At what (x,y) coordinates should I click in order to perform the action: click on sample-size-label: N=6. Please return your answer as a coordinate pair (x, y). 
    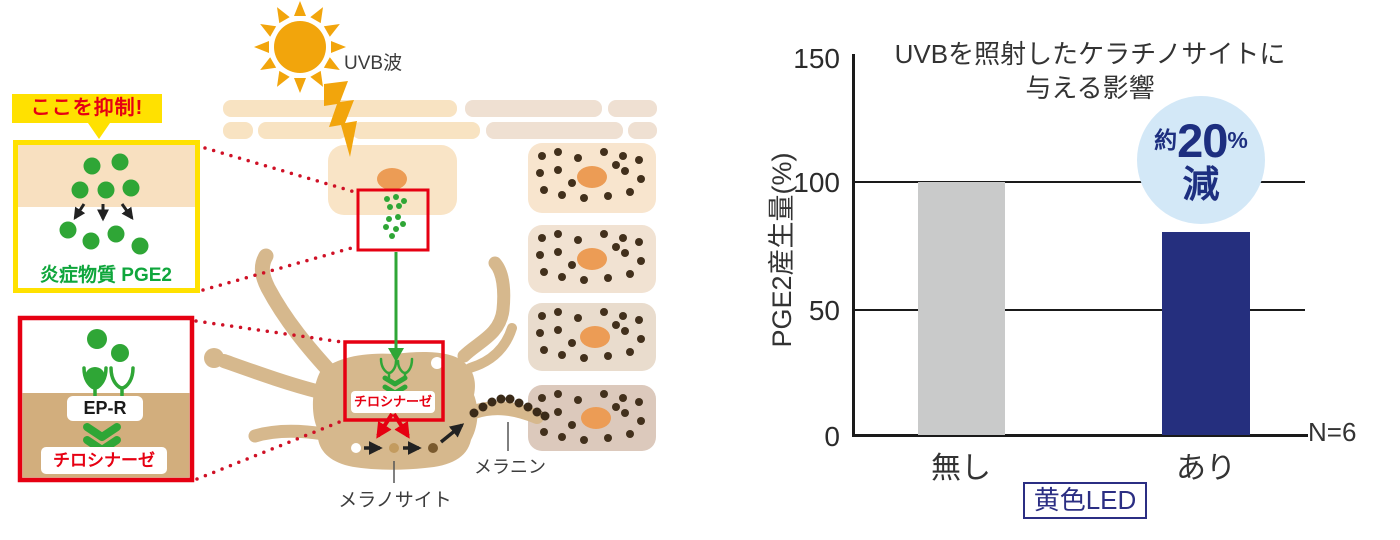
    Looking at the image, I should click on (1332, 432).